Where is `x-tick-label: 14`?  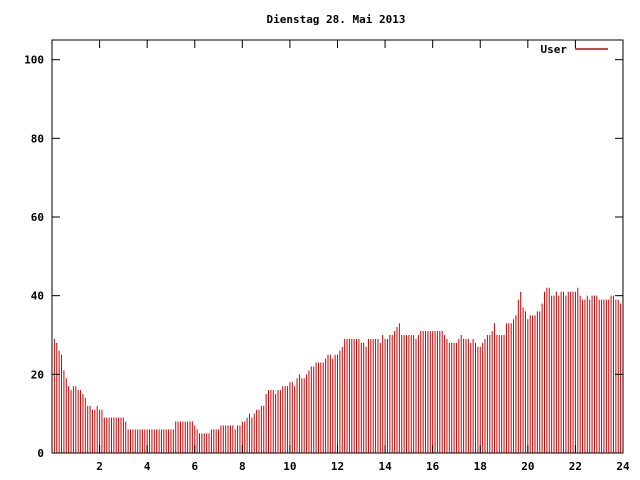
x-tick-label: 14 is located at coordinates (385, 466).